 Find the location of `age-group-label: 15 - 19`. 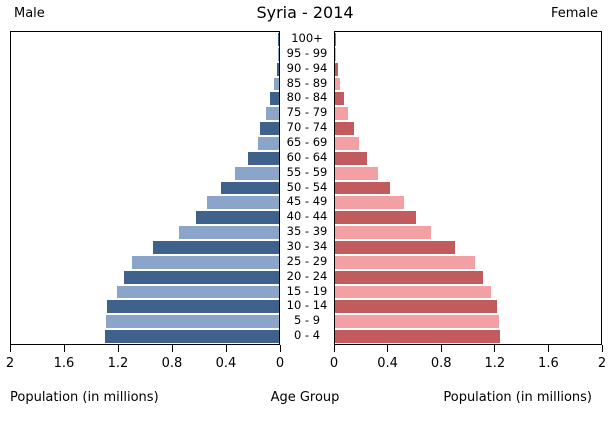

age-group-label: 15 - 19 is located at coordinates (307, 290).